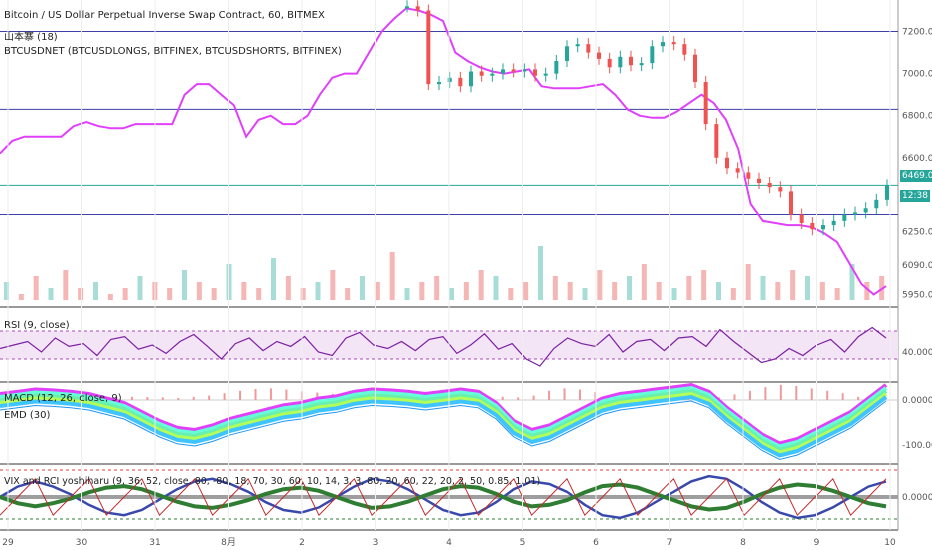  Describe the element at coordinates (302, 543) in the screenshot. I see `x-tick-label: 2` at that location.